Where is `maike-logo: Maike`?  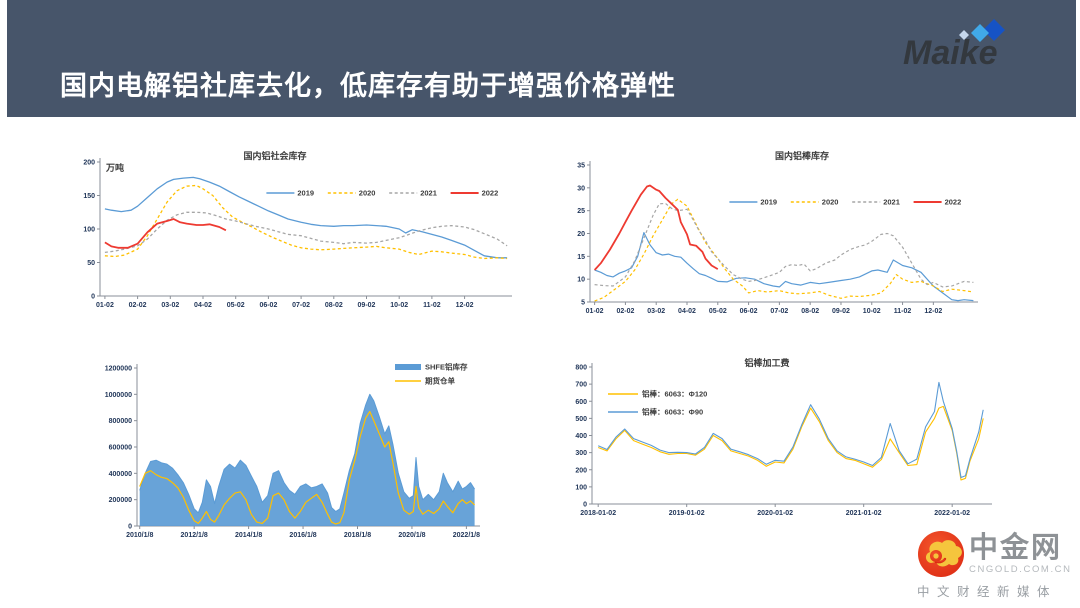
maike-logo: Maike is located at coordinates (954, 44).